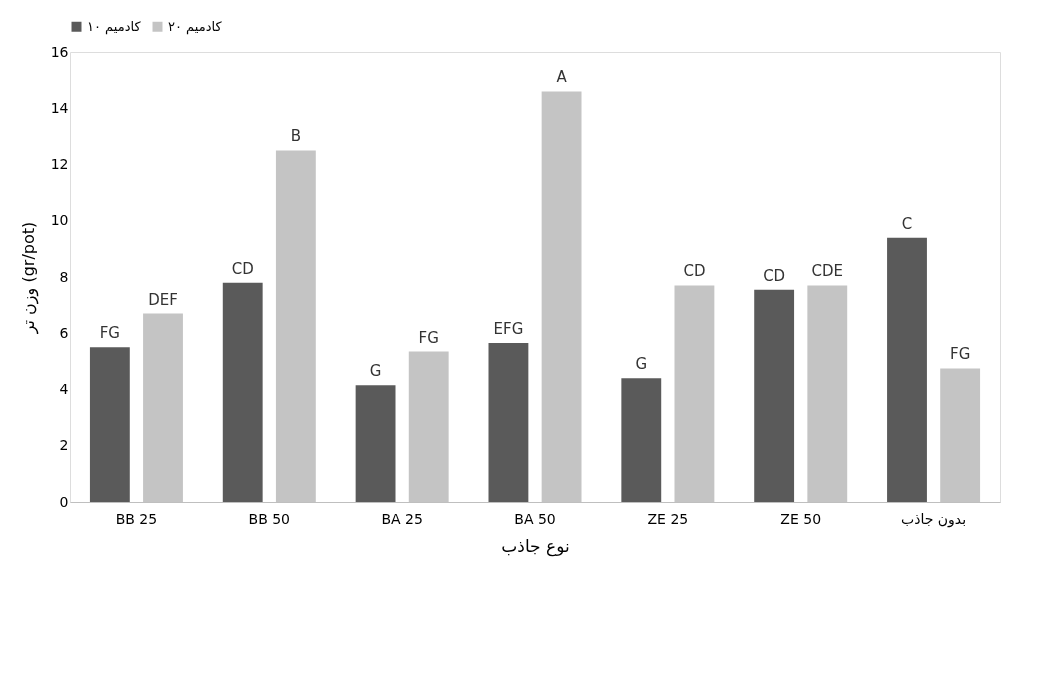  Describe the element at coordinates (907, 223) in the screenshot. I see `data-label: C` at that location.